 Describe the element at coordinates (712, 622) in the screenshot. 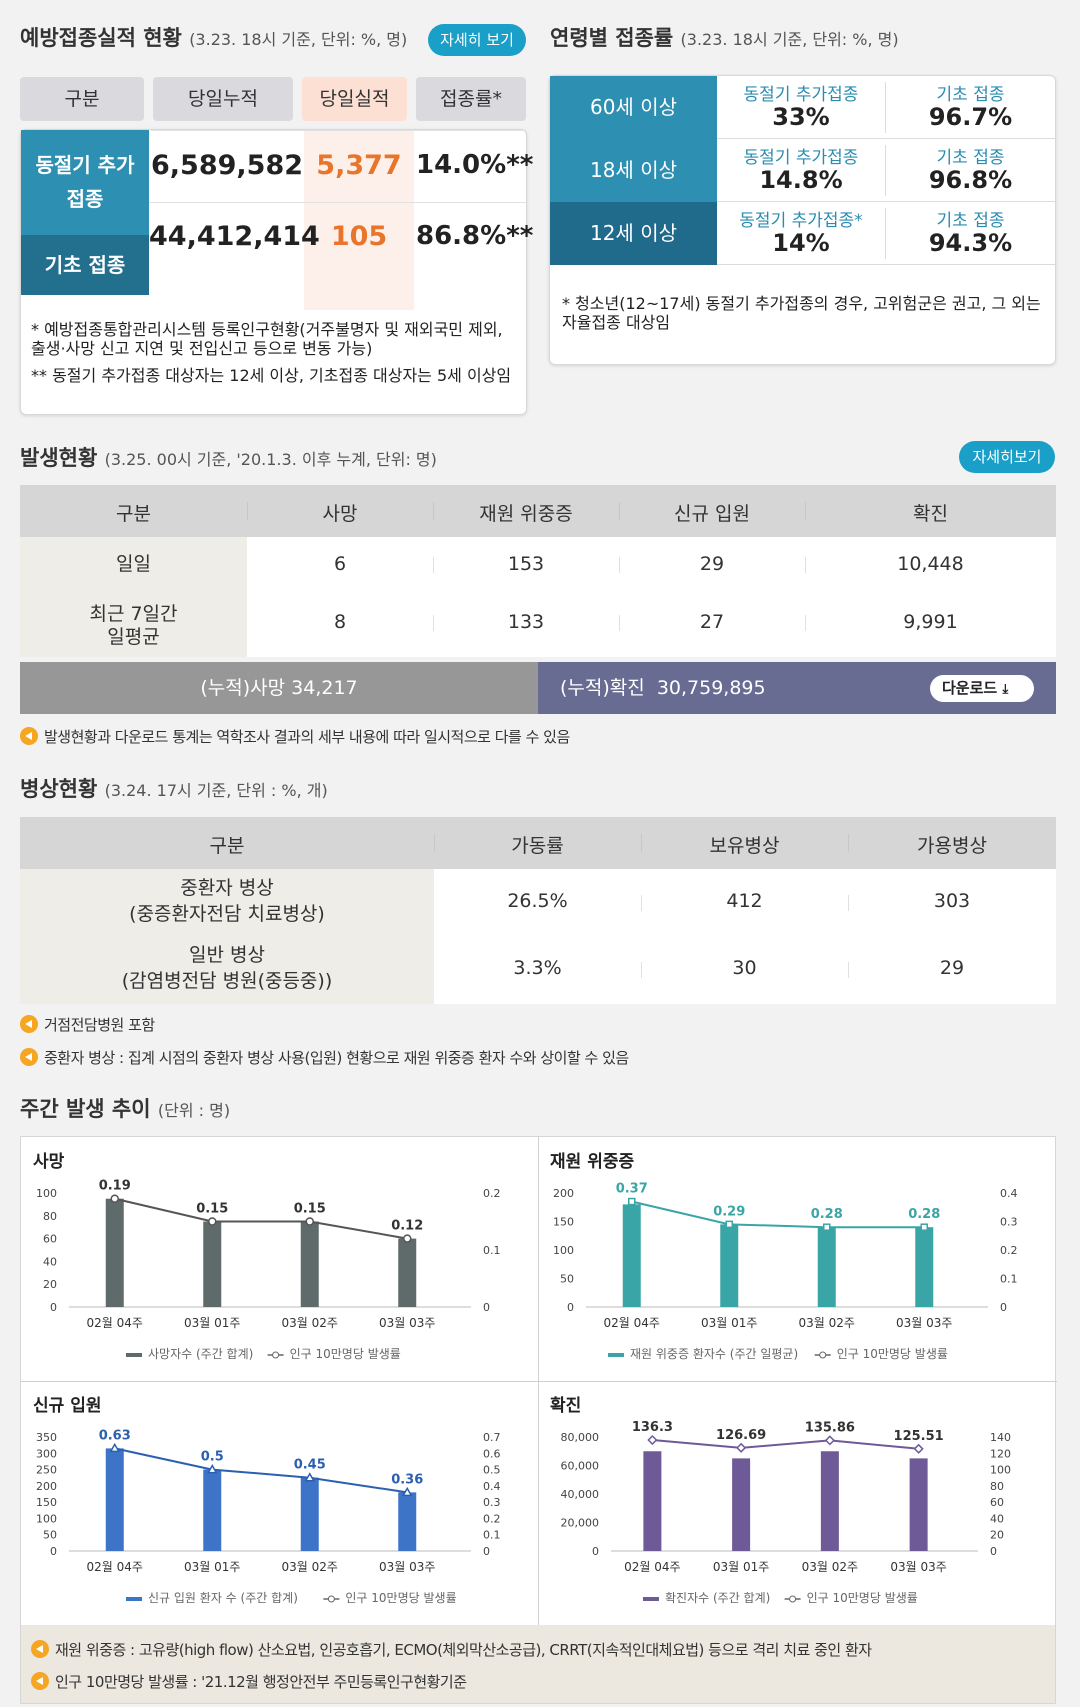

I see `occ-cell: 27` at that location.